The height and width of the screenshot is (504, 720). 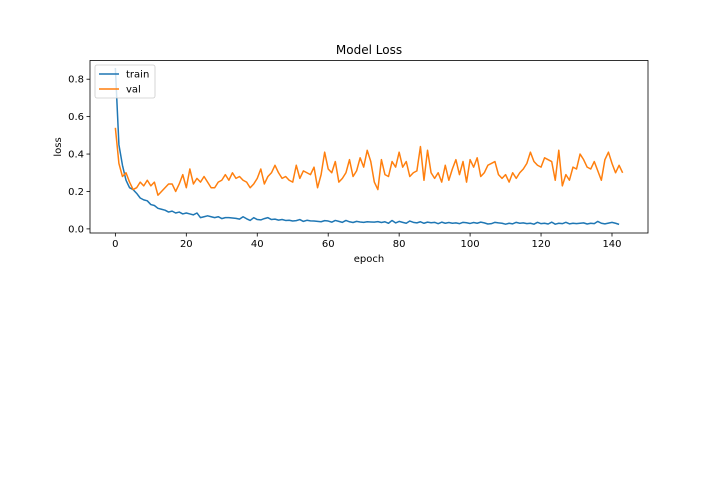 I want to click on y-tick-label: 0.8, so click(x=76, y=80).